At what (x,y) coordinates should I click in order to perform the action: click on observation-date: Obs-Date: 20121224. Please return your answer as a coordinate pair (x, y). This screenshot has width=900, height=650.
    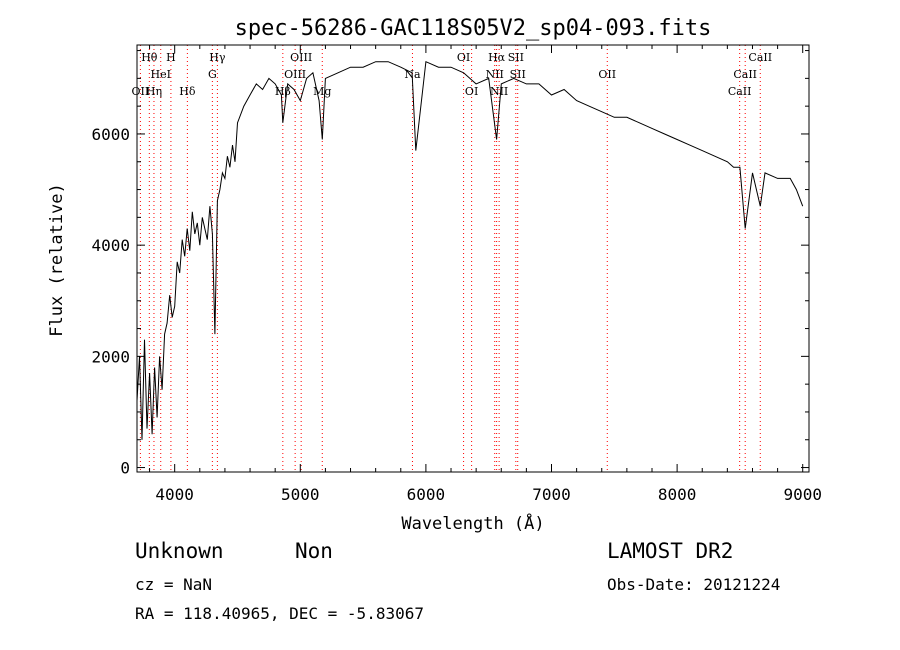
    Looking at the image, I should click on (694, 584).